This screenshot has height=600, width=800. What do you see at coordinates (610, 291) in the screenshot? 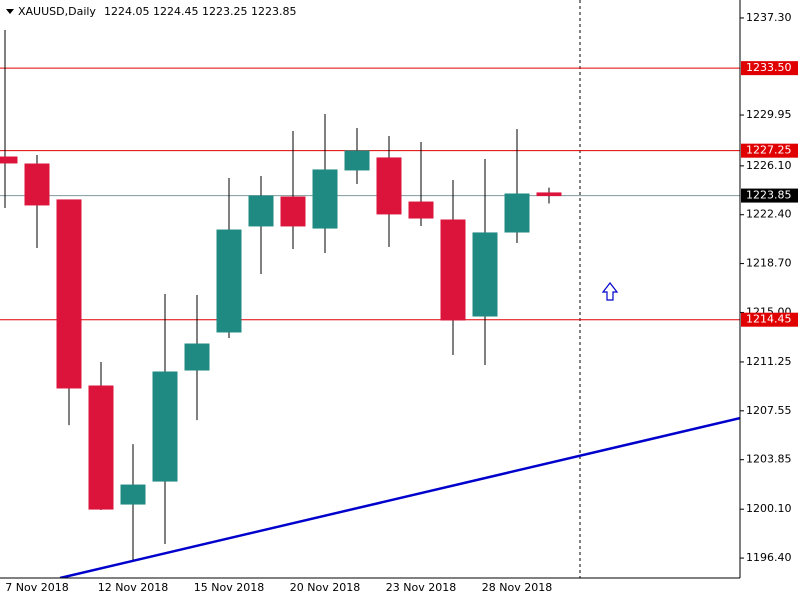
I see `up-arrow` at bounding box center [610, 291].